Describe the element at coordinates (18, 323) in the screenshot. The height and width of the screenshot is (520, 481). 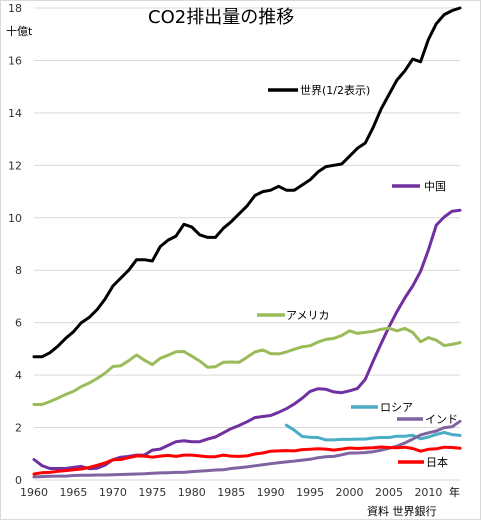
I see `y-tick-6: 6` at that location.